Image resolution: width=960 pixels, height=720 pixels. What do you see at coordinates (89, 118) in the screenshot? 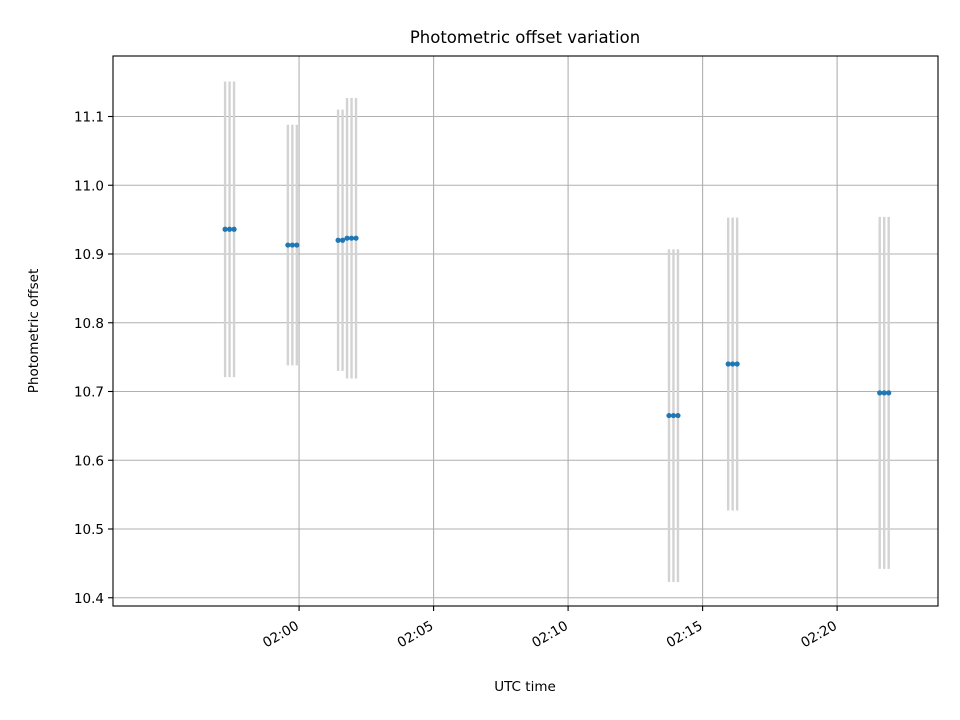
I see `y-tick-label: 11.1` at bounding box center [89, 118].